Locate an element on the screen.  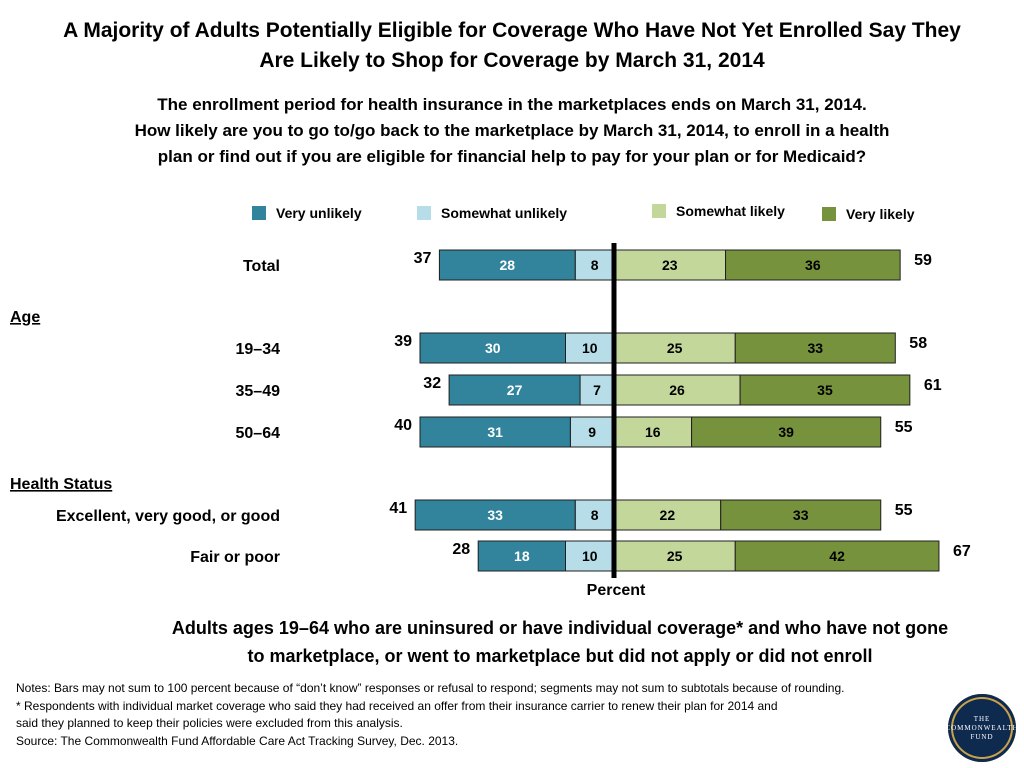
positive-total-label: 59 is located at coordinates (923, 260).